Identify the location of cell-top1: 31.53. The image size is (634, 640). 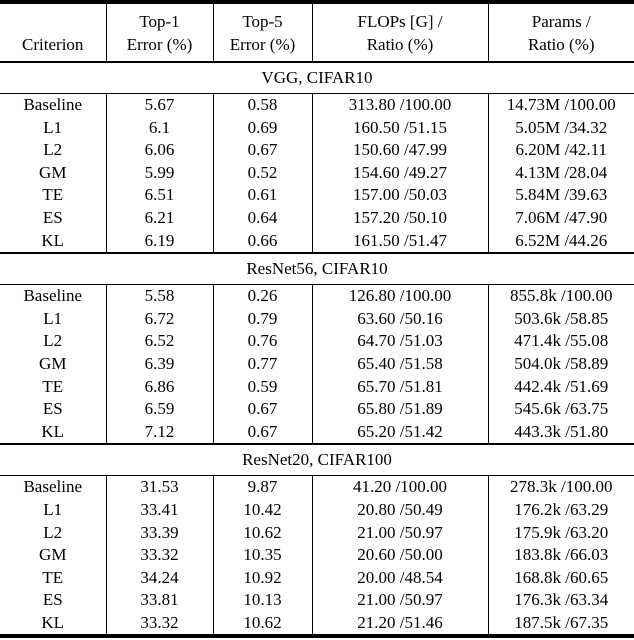
(160, 487).